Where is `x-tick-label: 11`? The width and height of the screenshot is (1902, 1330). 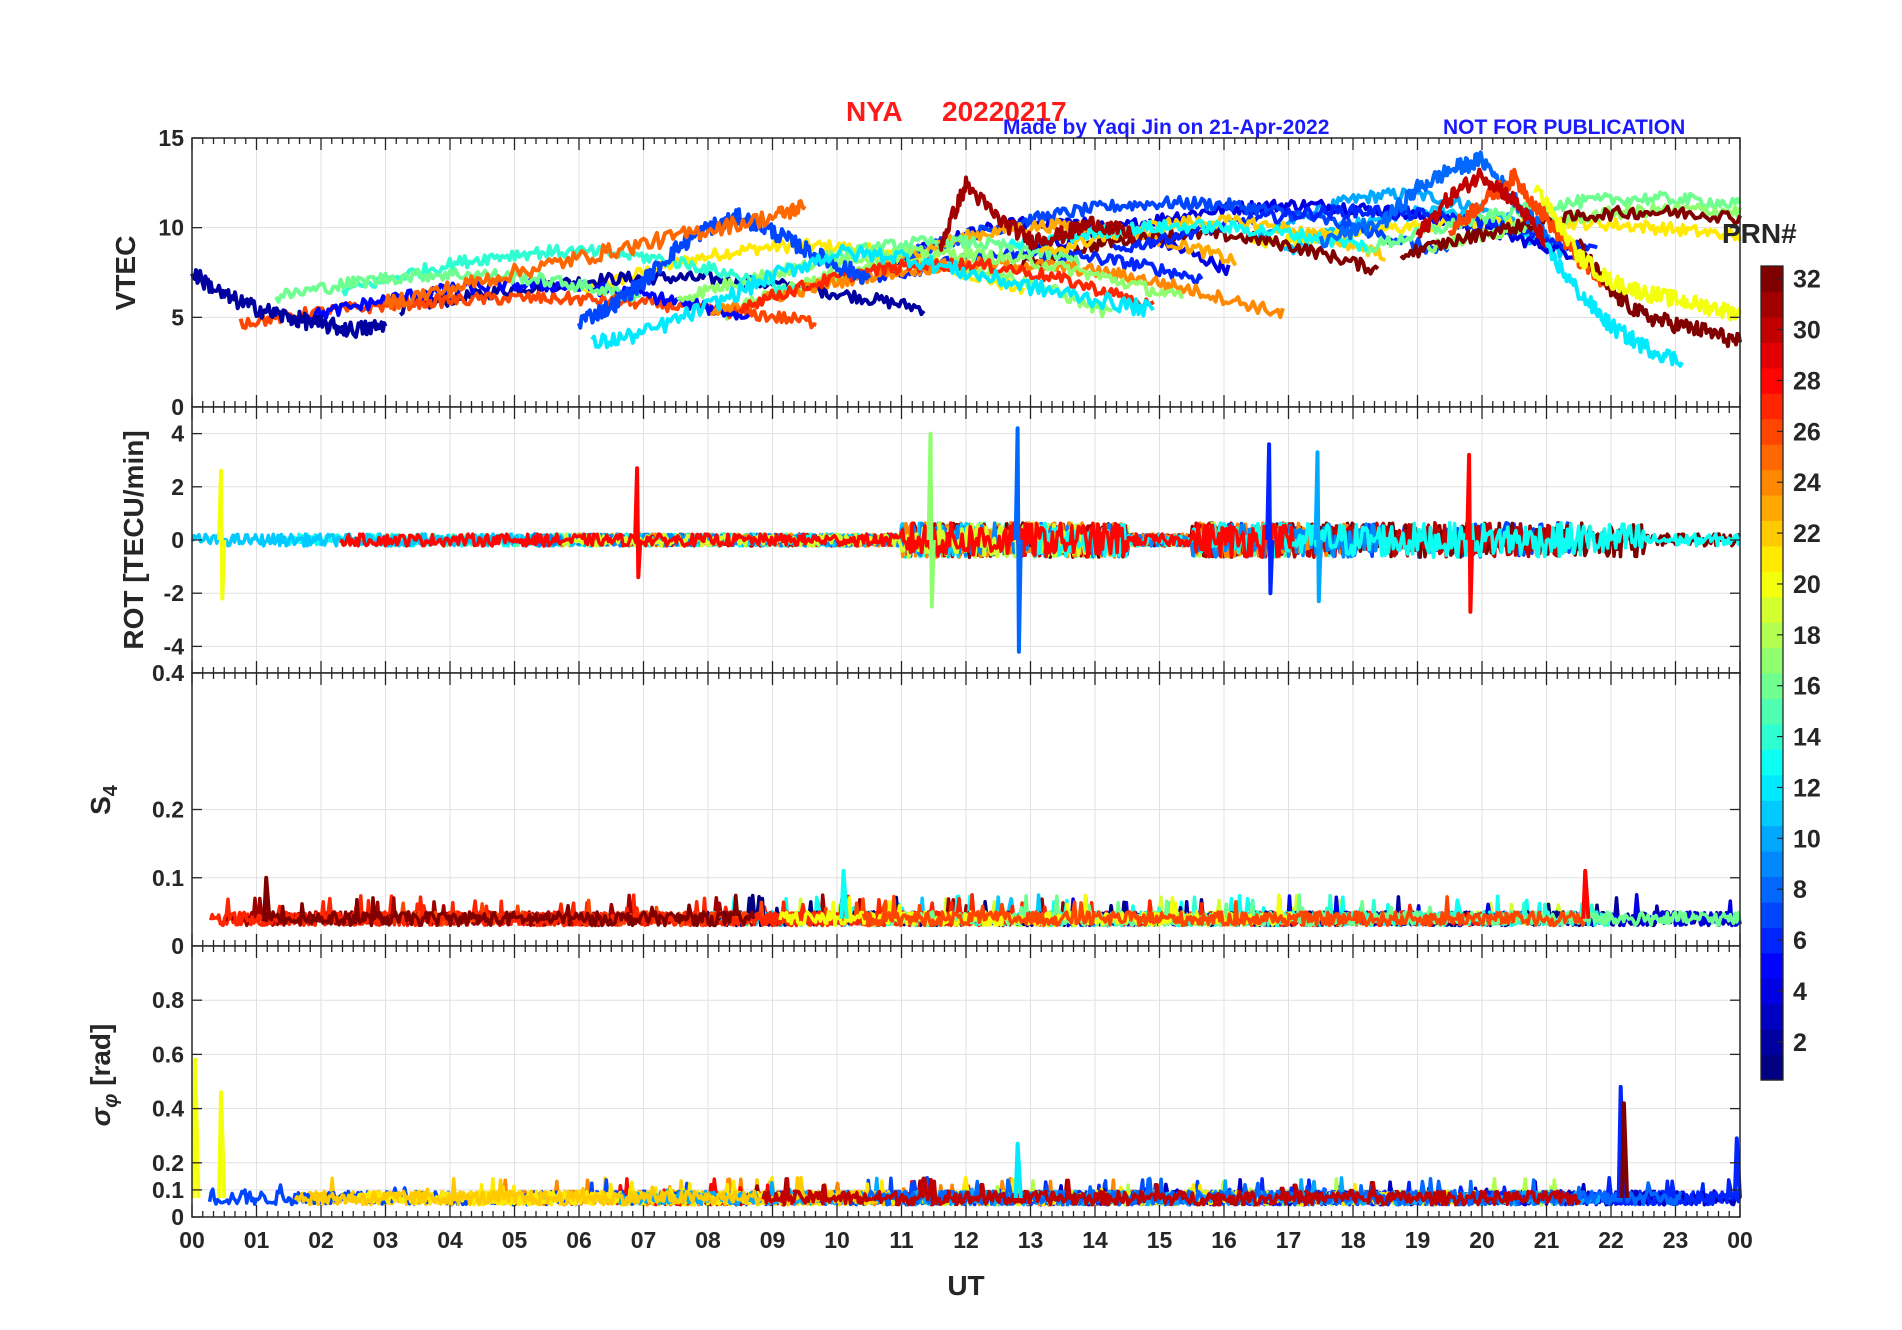
x-tick-label: 11 is located at coordinates (901, 1240).